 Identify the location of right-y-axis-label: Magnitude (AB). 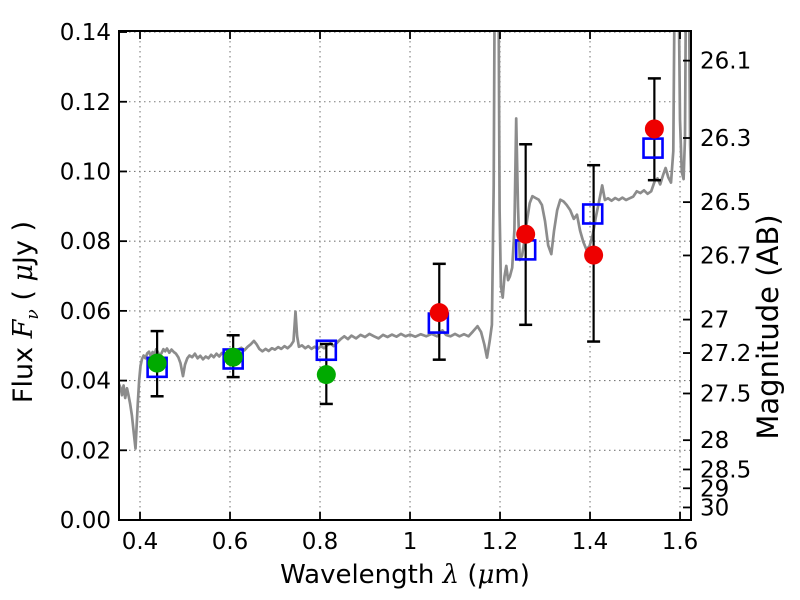
(768, 326).